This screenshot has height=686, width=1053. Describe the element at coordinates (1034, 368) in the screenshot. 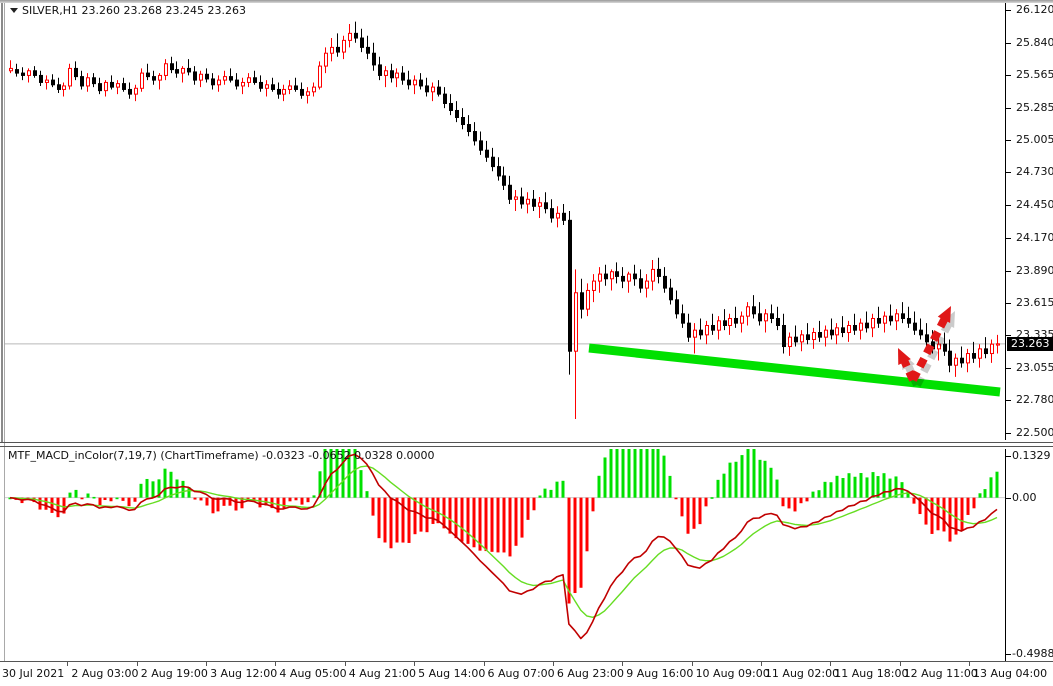

I see `price-tick-label: 23.055` at that location.